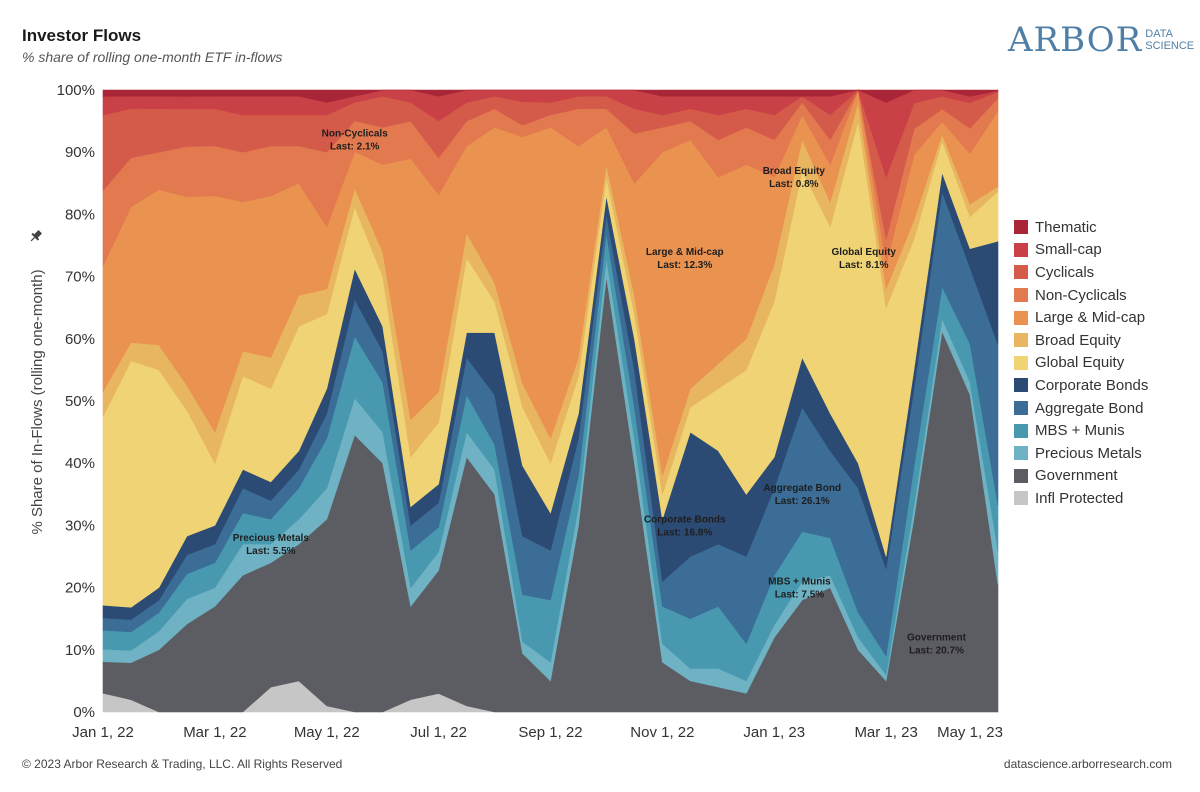  I want to click on legend-item-global-equity: Global Equity, so click(1081, 363).